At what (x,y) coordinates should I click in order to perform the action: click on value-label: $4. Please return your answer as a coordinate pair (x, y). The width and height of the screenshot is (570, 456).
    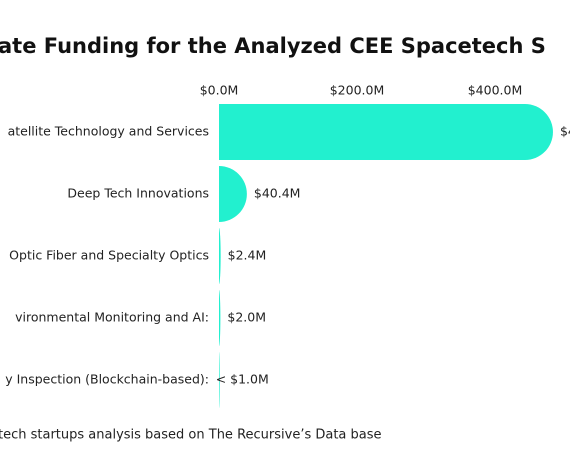
    Looking at the image, I should click on (565, 131).